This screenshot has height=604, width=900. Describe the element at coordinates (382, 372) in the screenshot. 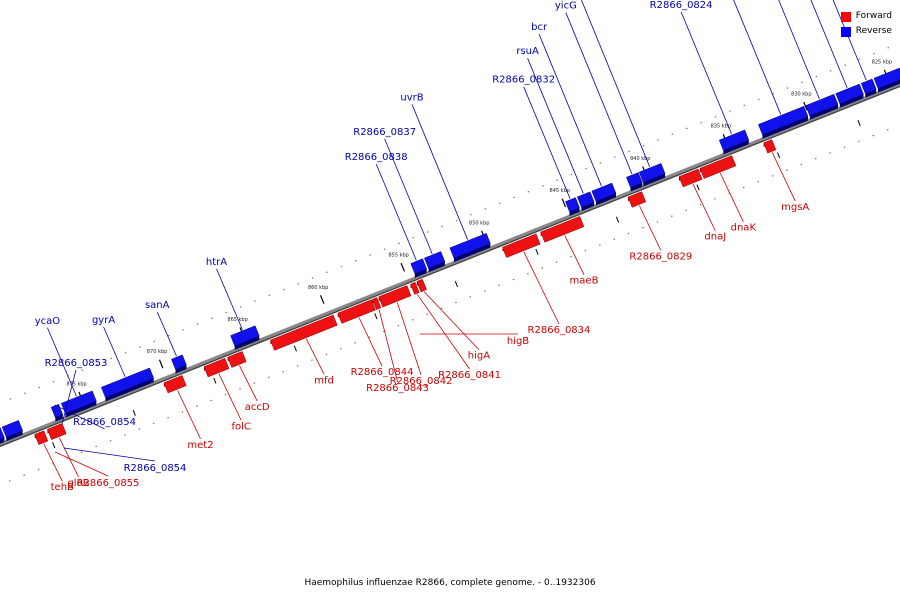

I see `gene-label: R2866_0844` at that location.